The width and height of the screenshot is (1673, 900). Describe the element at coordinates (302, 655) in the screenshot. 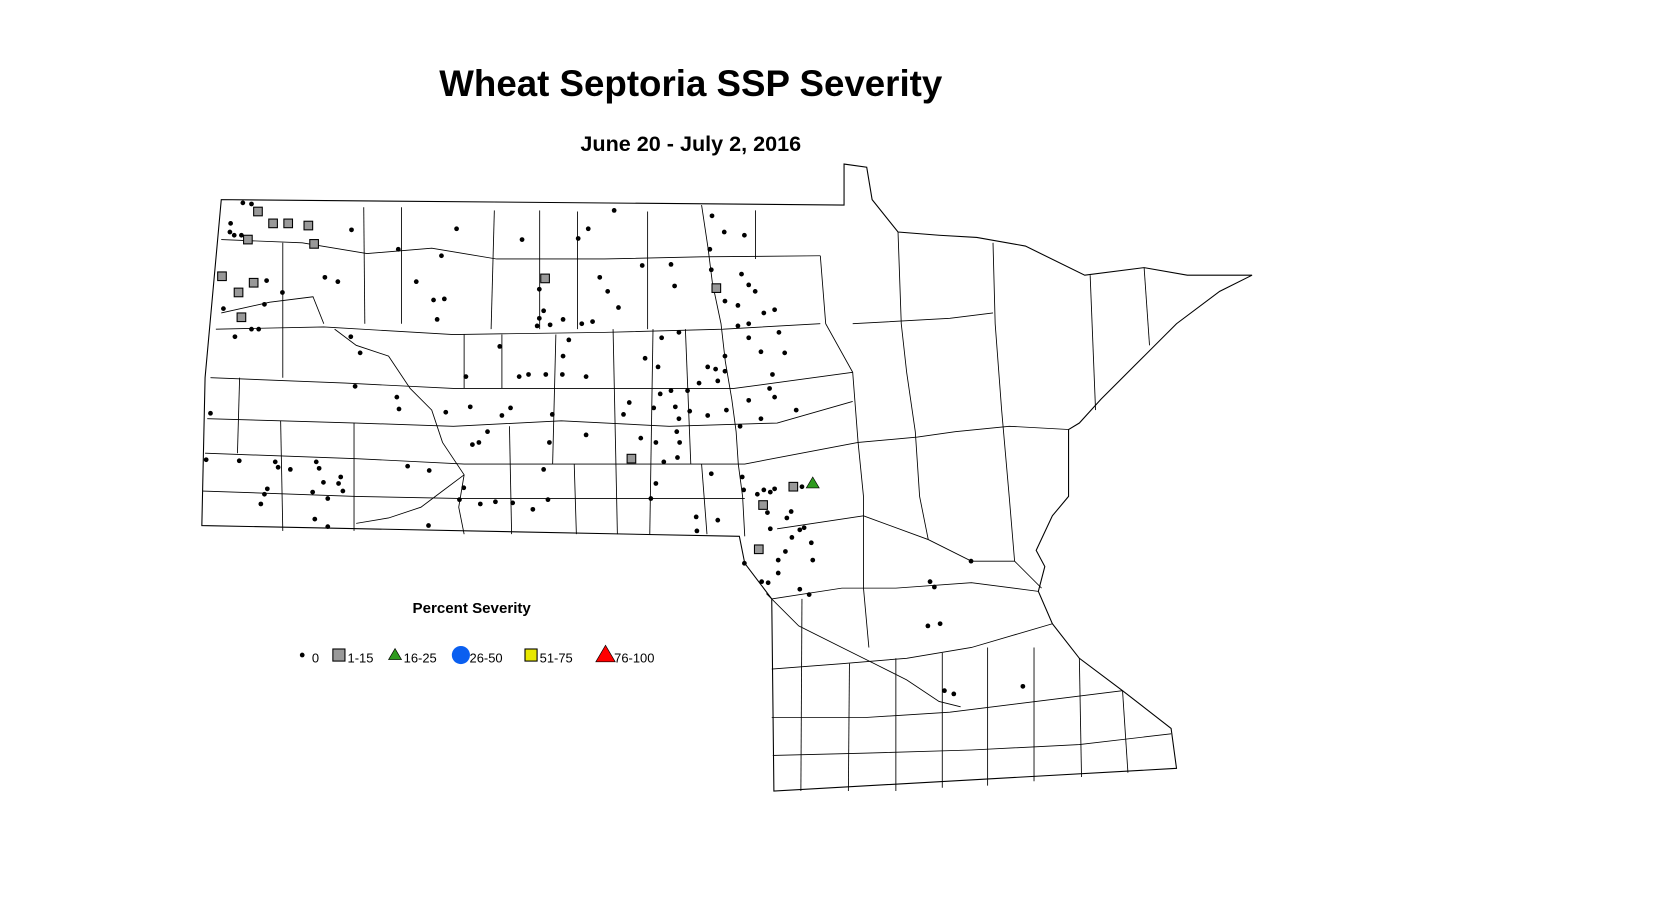

I see `legend-symbol-dot` at that location.